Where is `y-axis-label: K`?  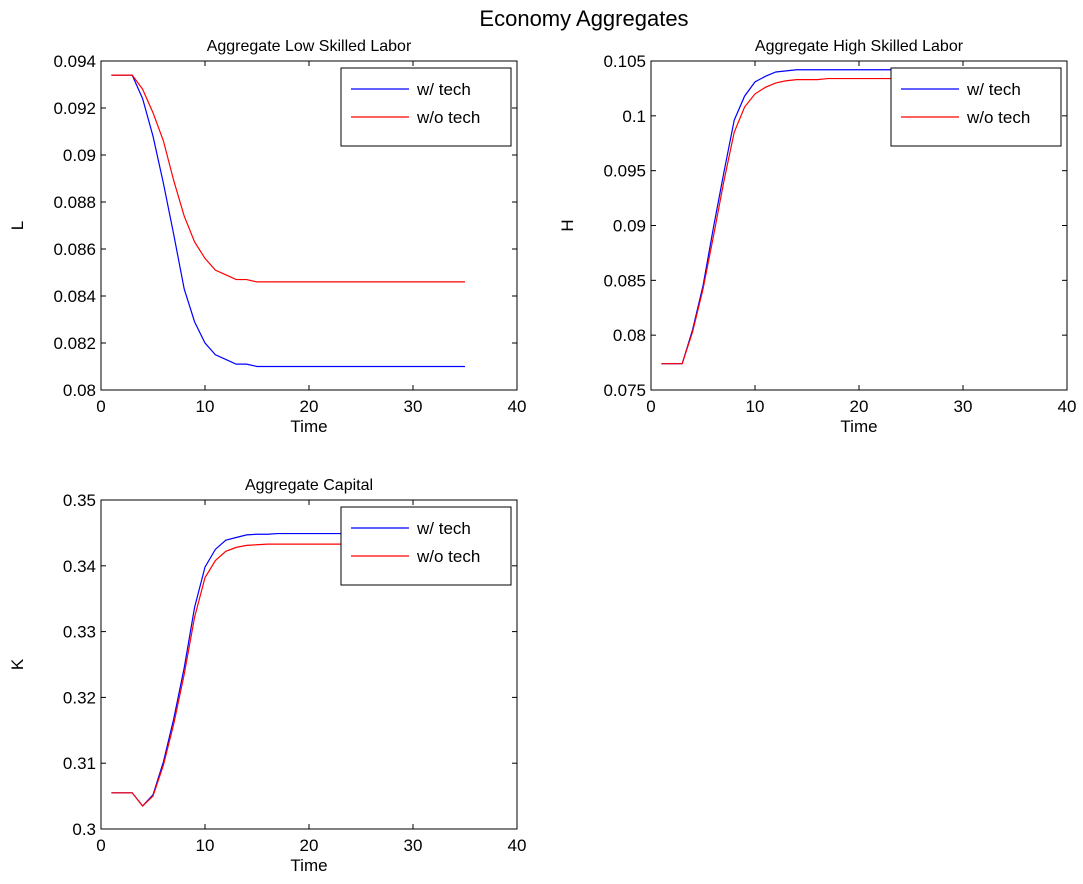 y-axis-label: K is located at coordinates (17, 664).